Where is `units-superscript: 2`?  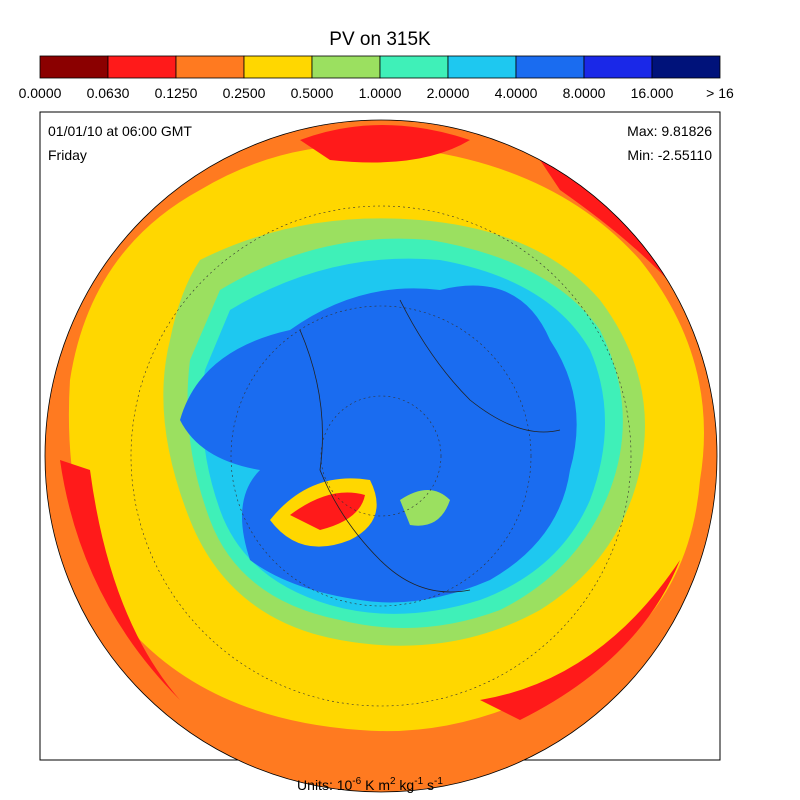
units-superscript: 2 is located at coordinates (393, 781).